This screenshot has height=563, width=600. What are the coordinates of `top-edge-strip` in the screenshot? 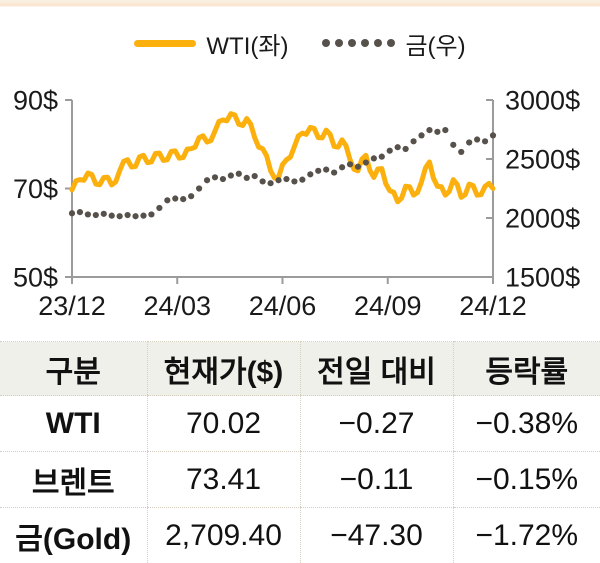 It's located at (300, 3).